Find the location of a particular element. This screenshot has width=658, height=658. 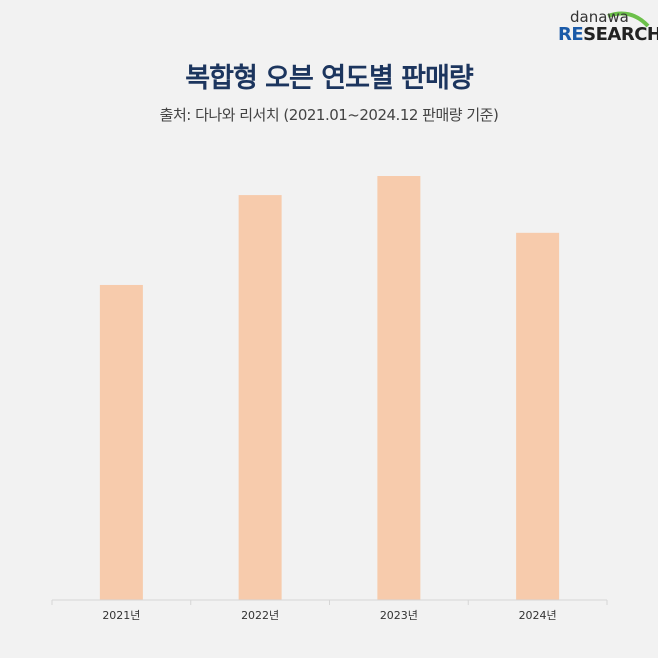

bar-2021년 is located at coordinates (121, 442).